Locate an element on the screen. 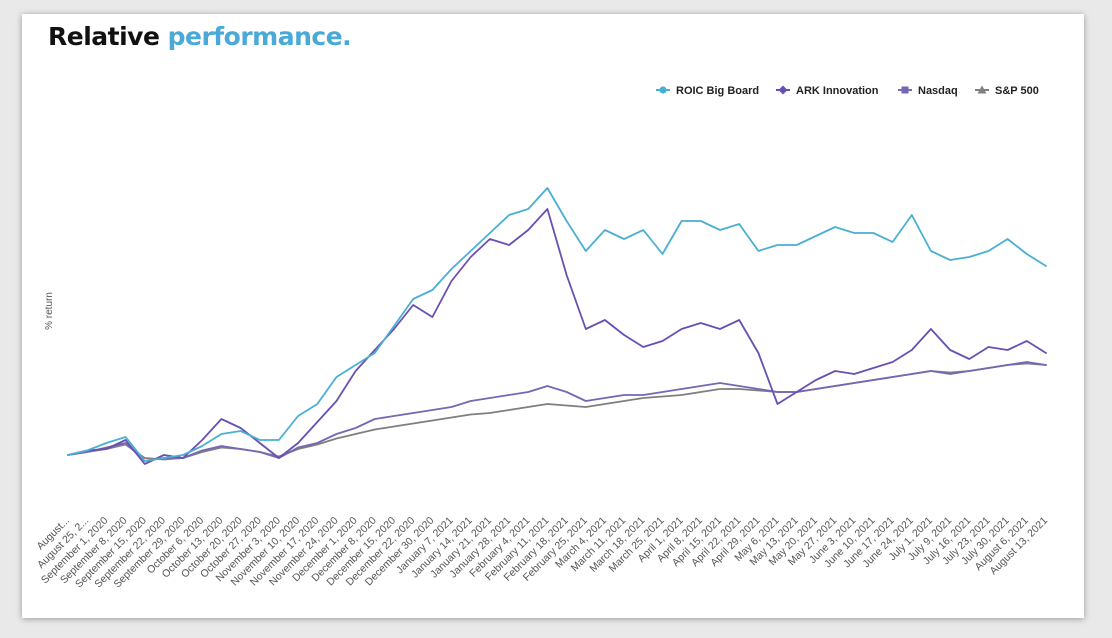  title-main: Relative is located at coordinates (108, 36).